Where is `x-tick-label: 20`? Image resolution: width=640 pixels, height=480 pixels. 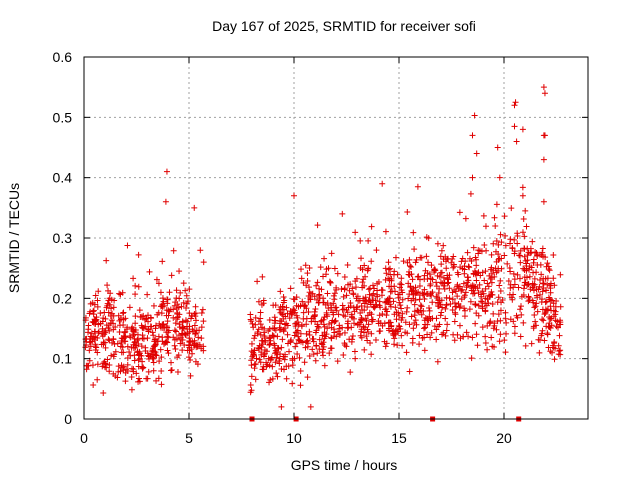
x-tick-label: 20 is located at coordinates (504, 438).